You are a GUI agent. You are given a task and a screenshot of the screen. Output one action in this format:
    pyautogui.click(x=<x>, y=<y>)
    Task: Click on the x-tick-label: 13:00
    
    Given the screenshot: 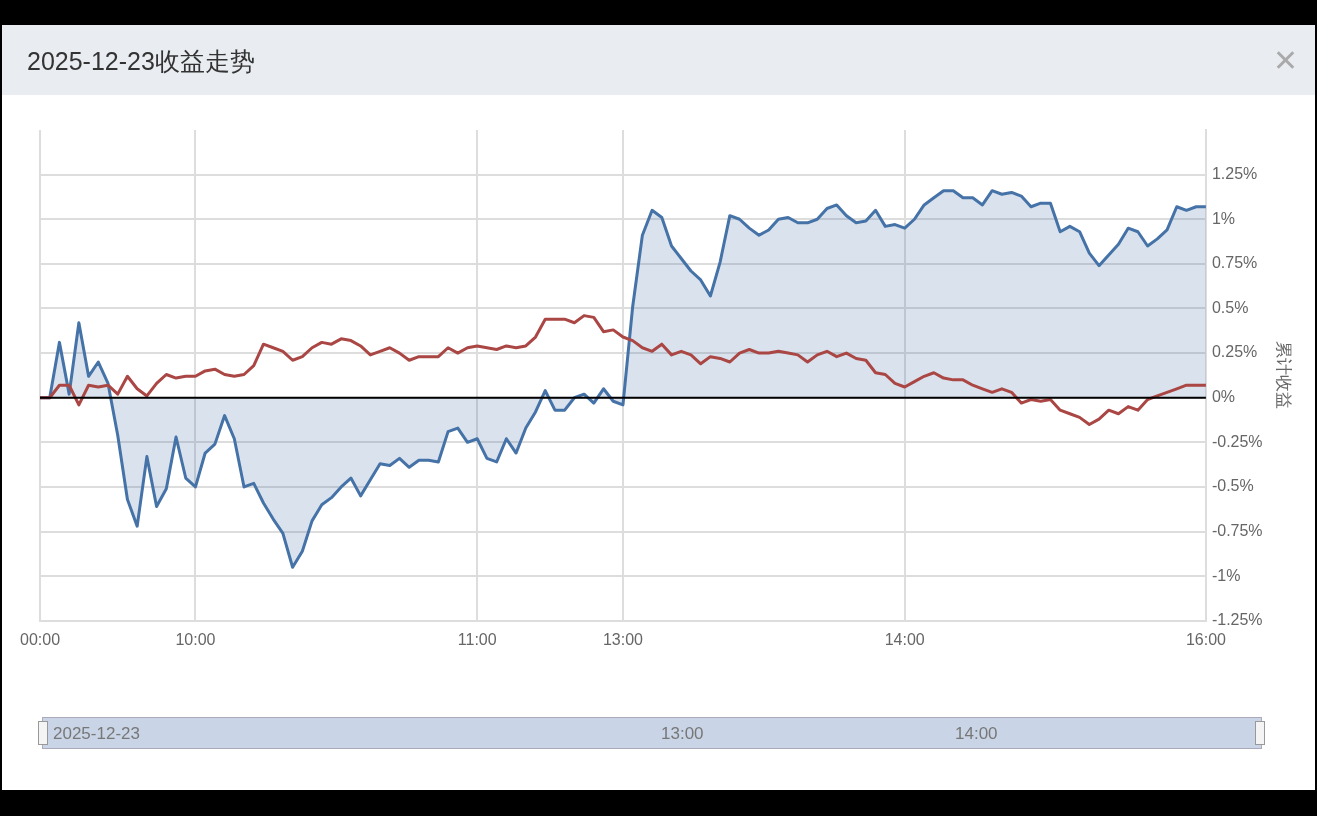 What is the action you would take?
    pyautogui.click(x=623, y=639)
    